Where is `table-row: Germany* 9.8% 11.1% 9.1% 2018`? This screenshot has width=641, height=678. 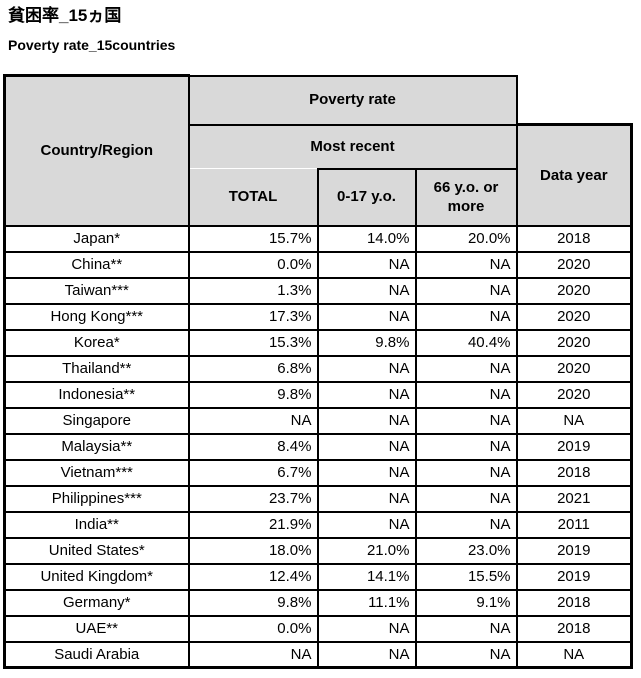
table-row: Germany* 9.8% 11.1% 9.1% 2018 is located at coordinates (318, 602).